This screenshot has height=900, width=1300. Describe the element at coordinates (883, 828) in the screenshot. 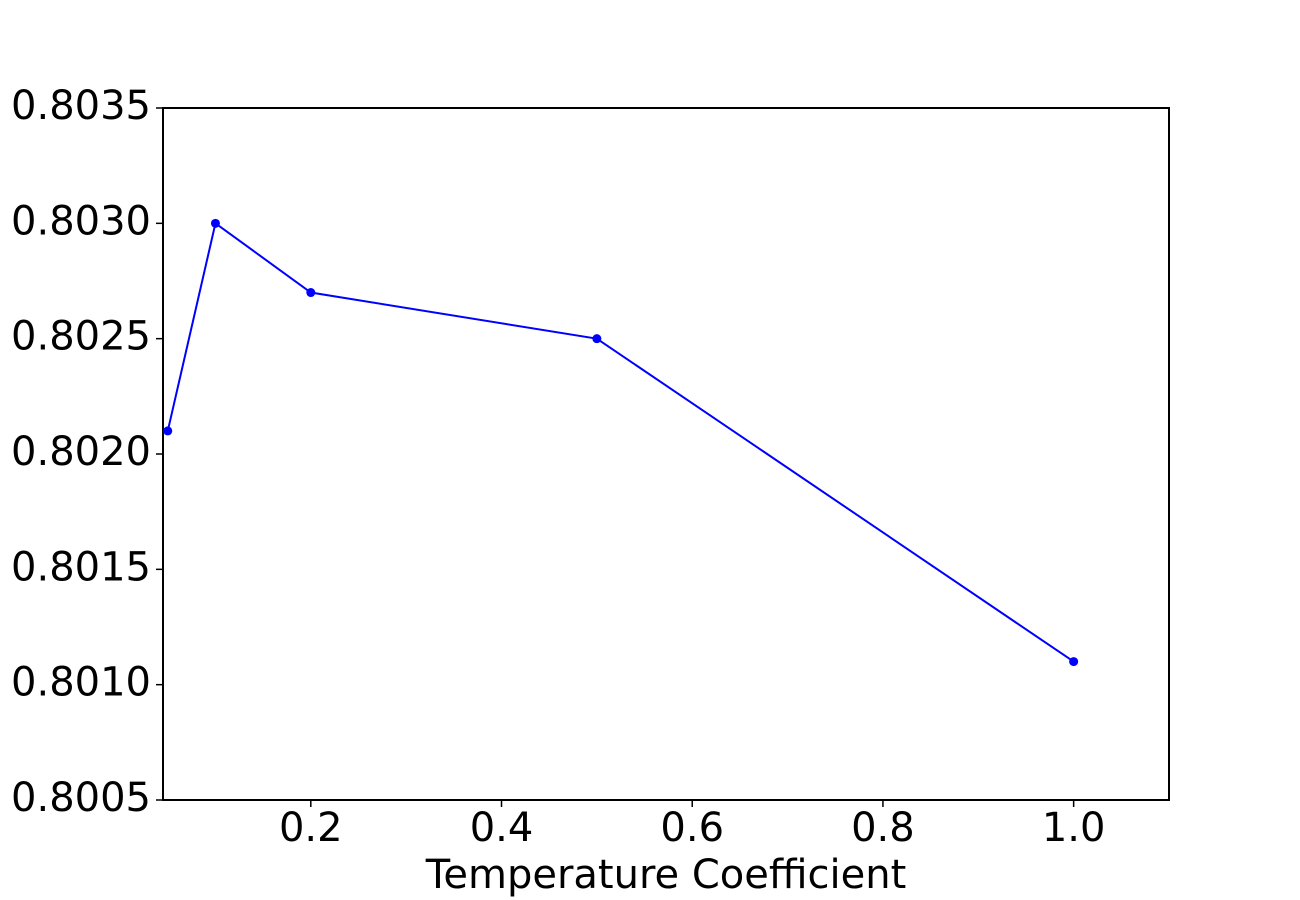

I see `x-tick-label: 0.8` at that location.